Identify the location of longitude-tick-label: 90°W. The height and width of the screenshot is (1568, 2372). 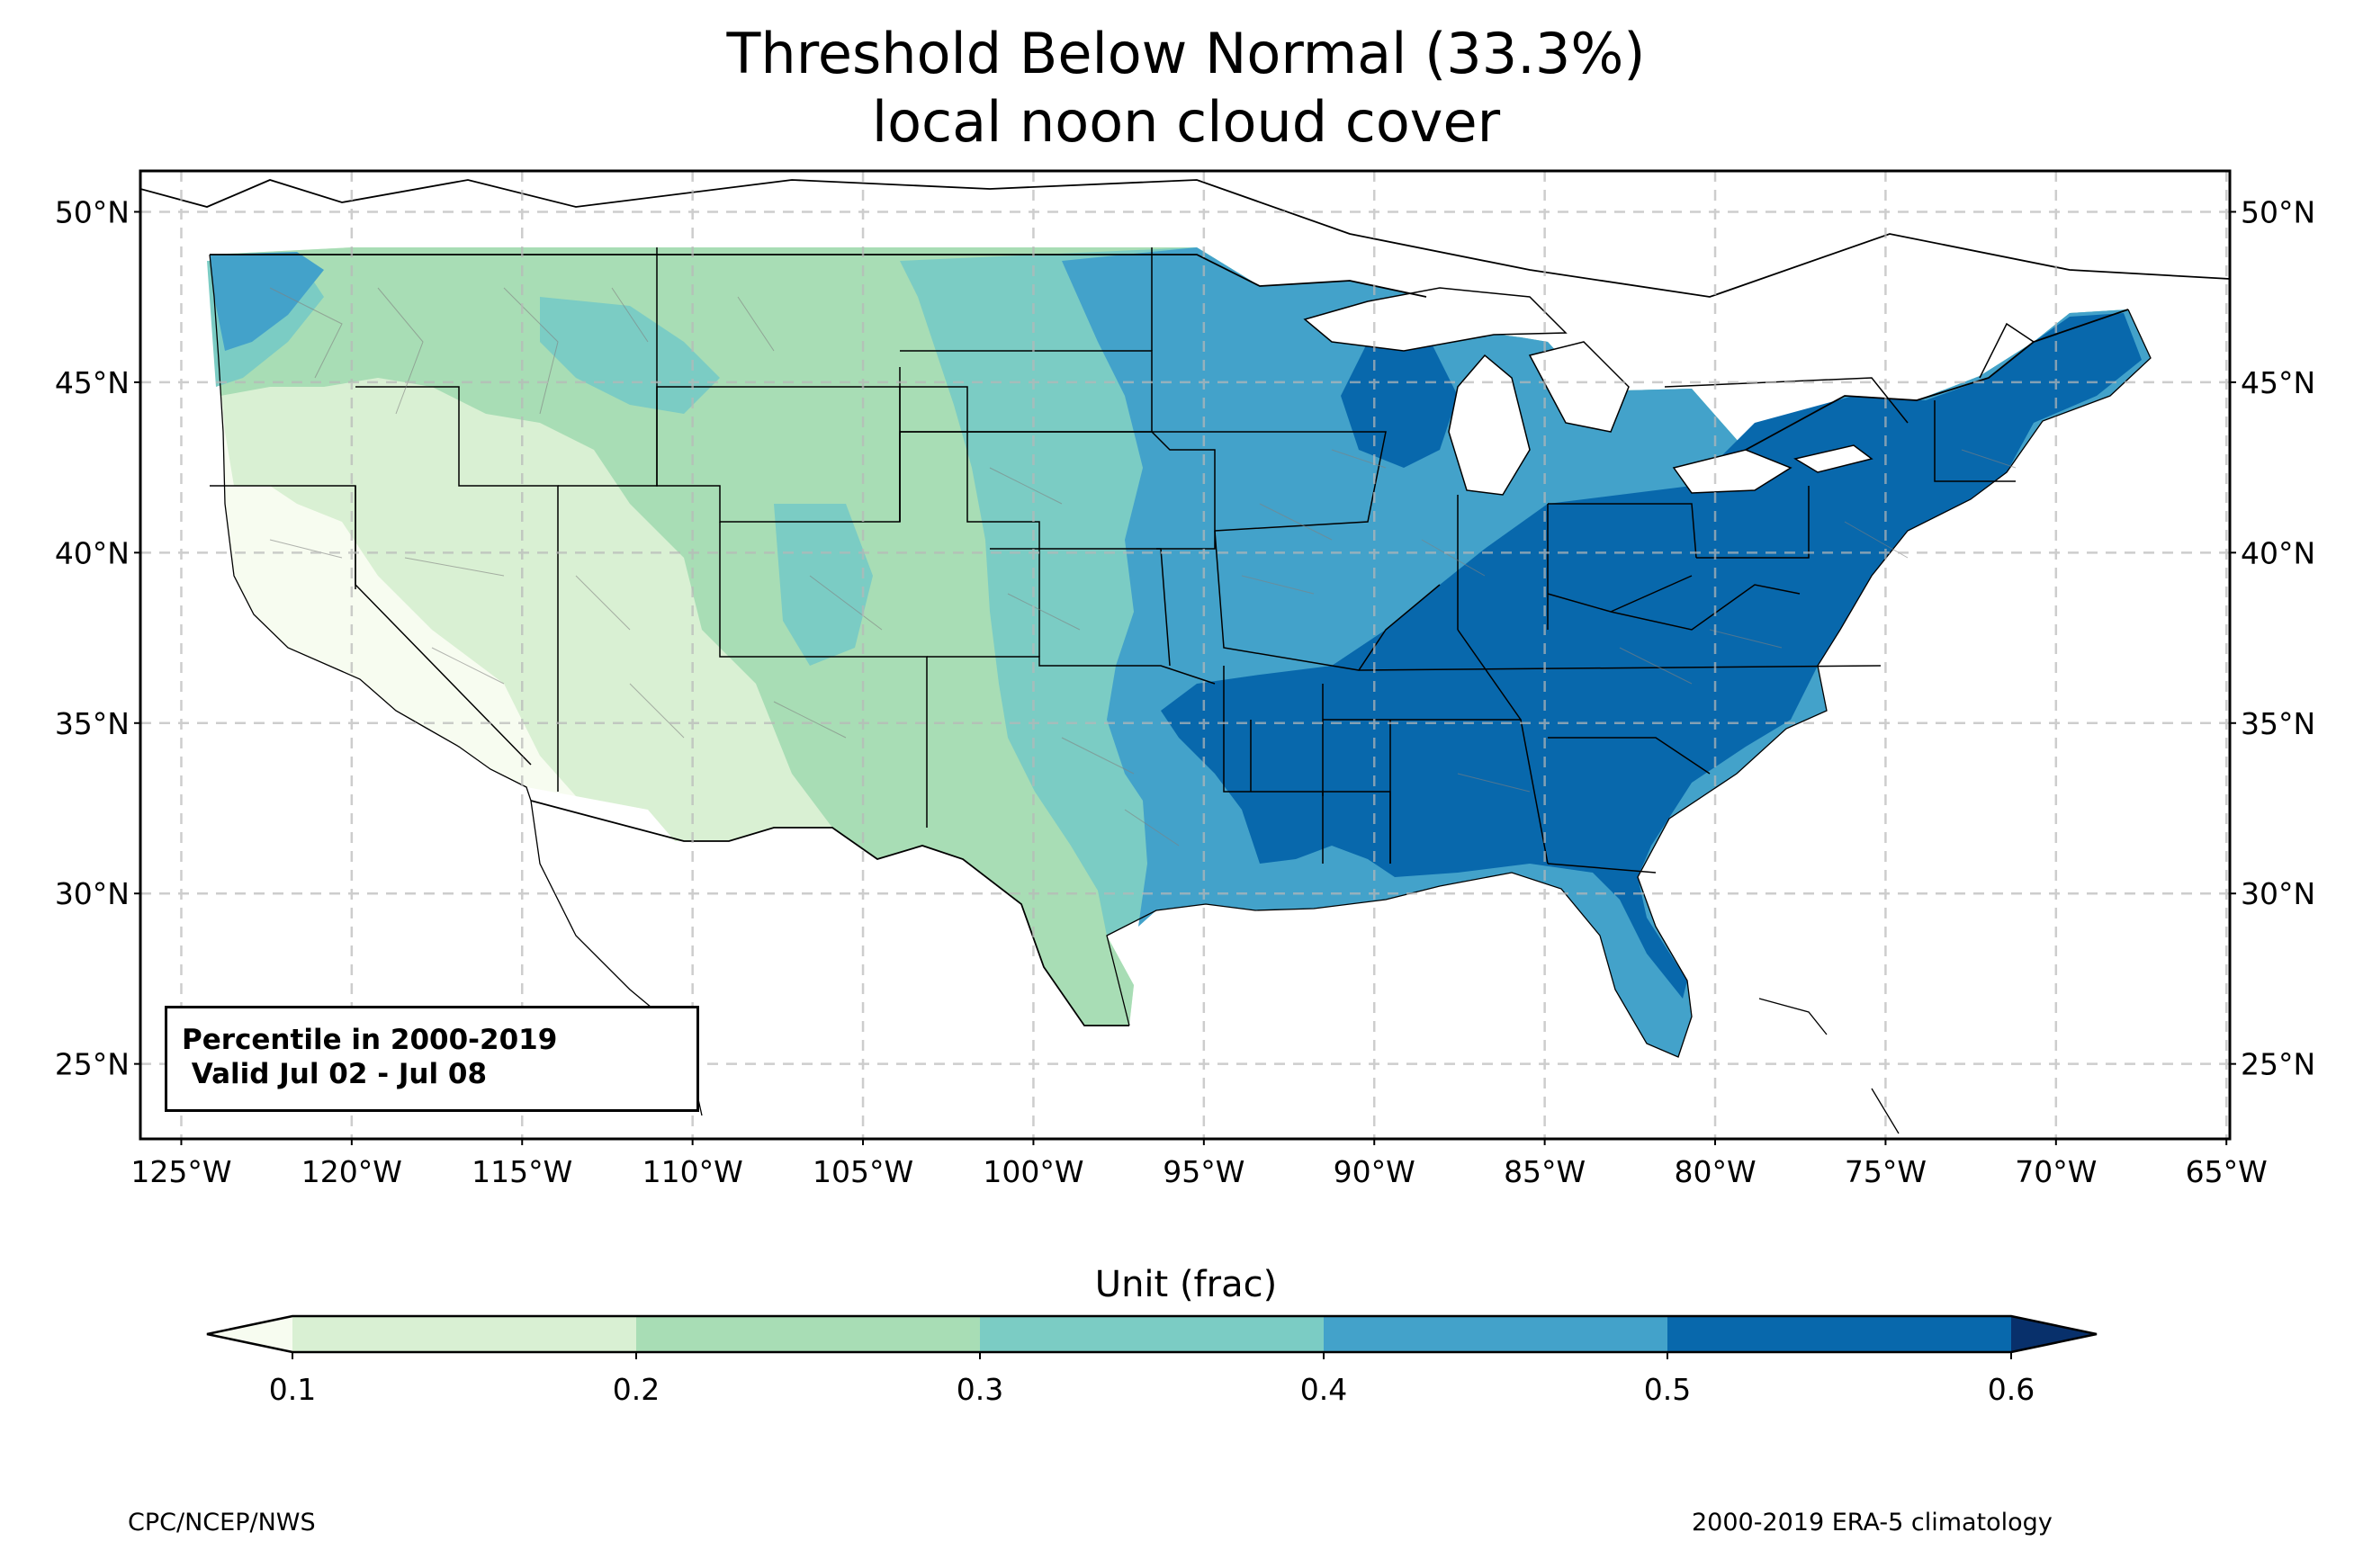
(1374, 1171).